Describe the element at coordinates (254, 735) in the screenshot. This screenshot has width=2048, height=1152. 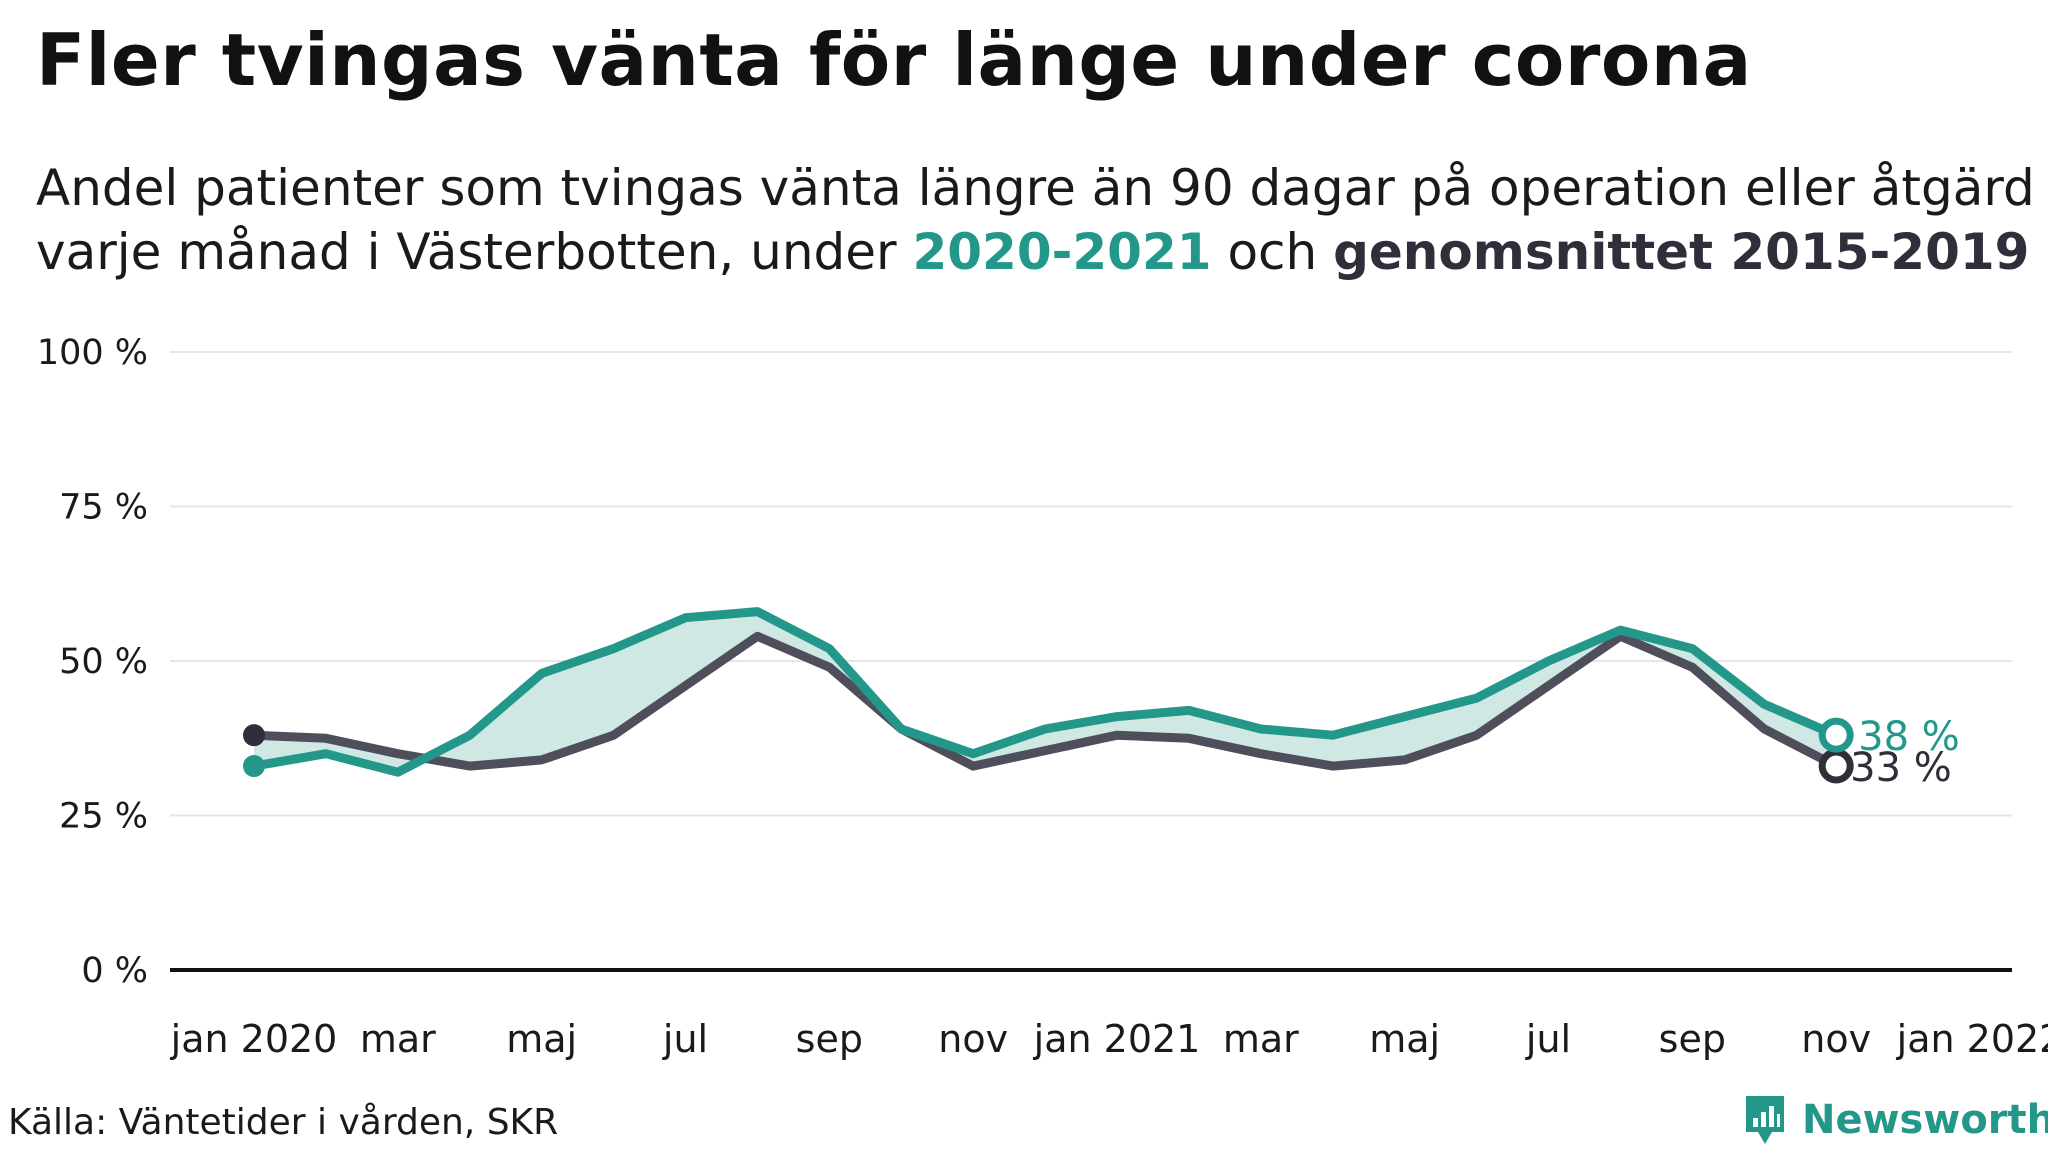
I see `start-marker-average` at that location.